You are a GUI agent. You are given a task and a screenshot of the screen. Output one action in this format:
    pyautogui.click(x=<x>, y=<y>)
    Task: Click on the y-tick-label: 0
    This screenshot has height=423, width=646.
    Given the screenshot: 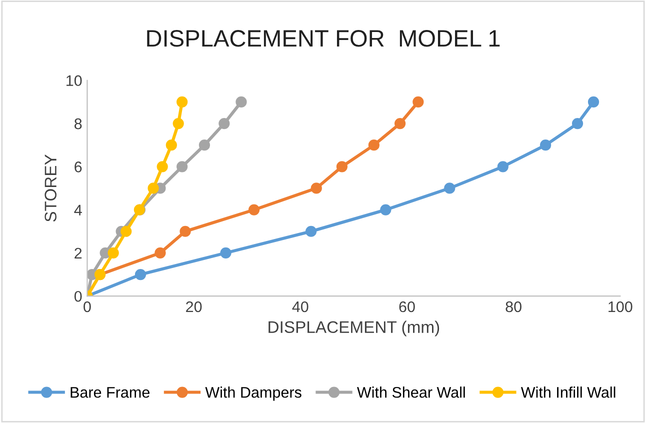 What is the action you would take?
    pyautogui.click(x=78, y=296)
    